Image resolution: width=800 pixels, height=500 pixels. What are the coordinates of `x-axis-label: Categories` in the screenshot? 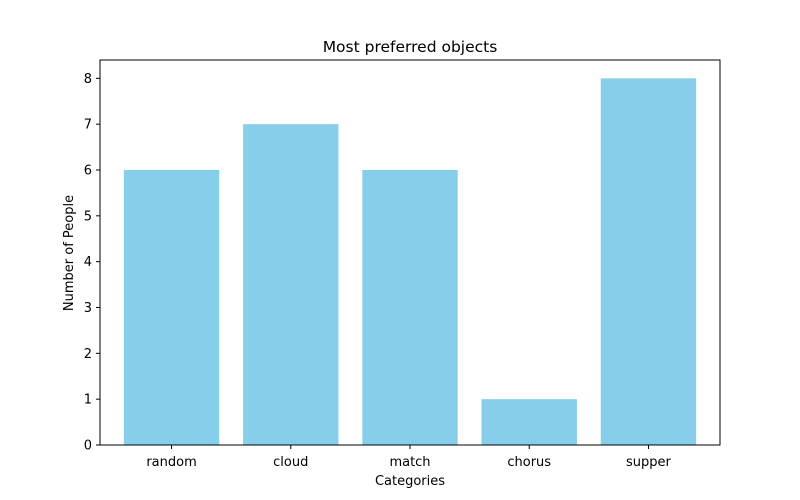 It's located at (410, 481).